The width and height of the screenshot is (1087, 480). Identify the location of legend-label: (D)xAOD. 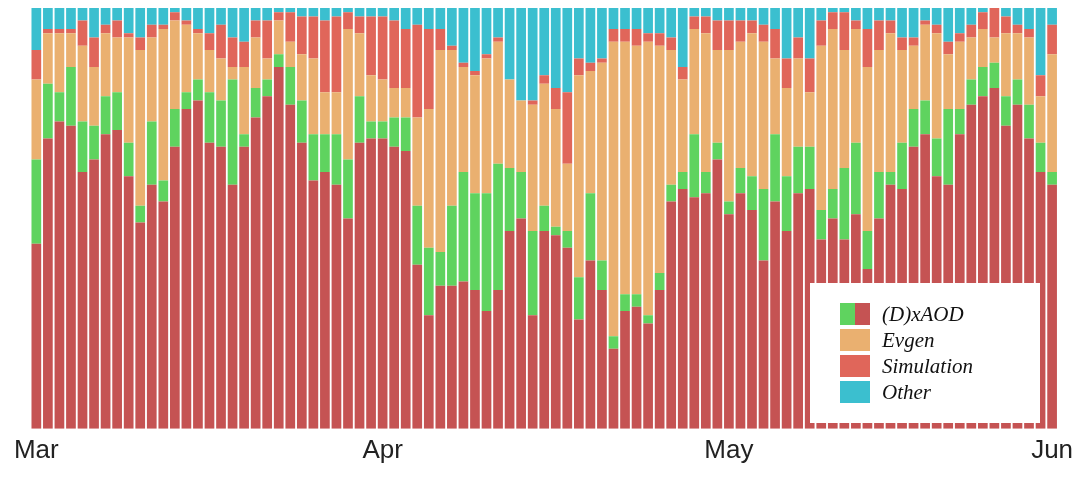
(923, 314).